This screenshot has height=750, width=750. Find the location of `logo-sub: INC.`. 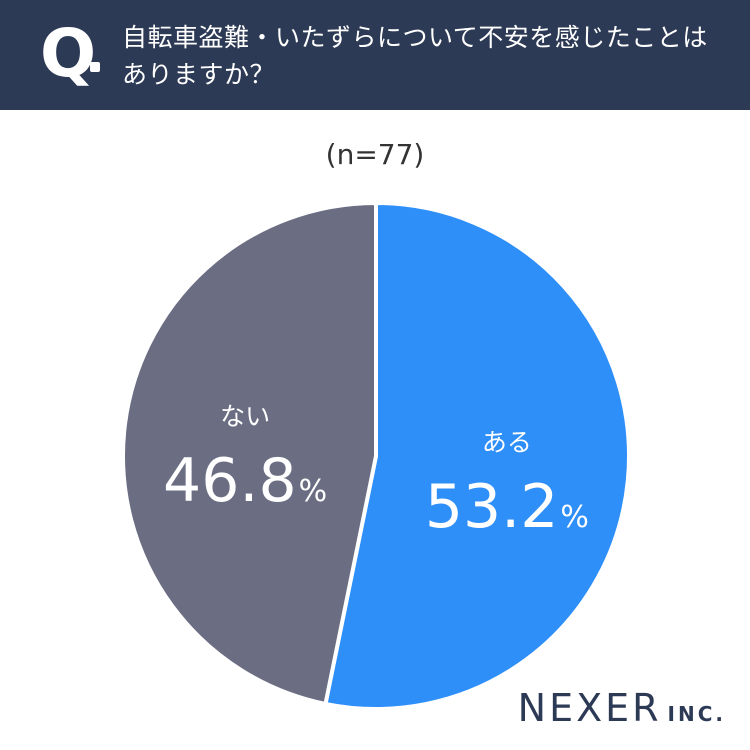

logo-sub: INC. is located at coordinates (696, 714).